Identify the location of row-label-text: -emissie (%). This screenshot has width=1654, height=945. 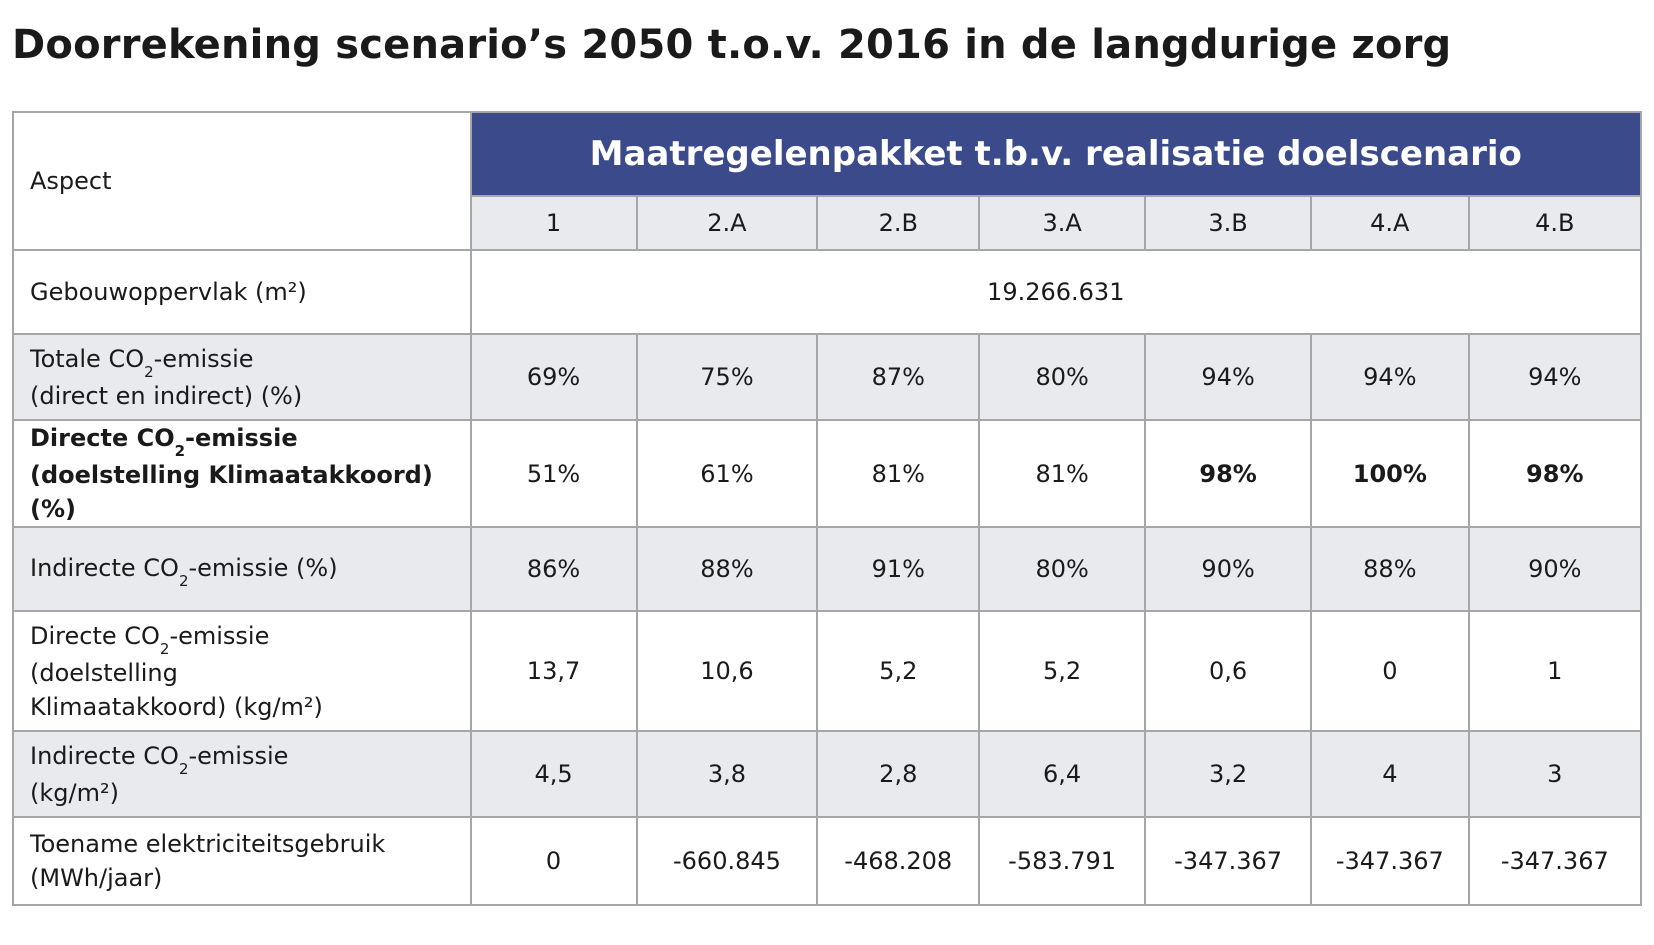
(263, 567).